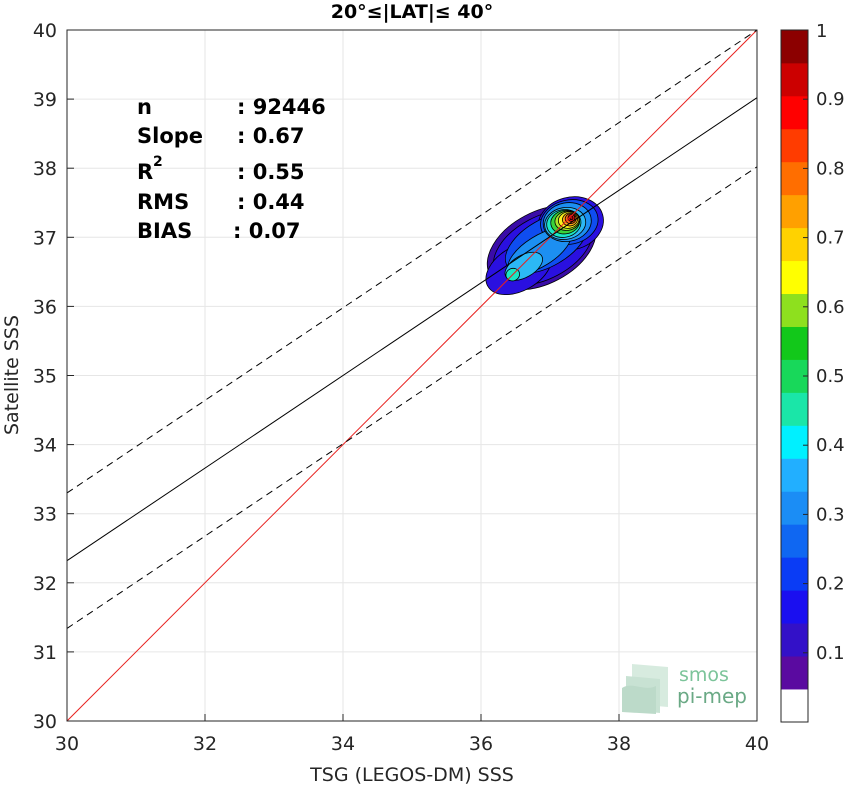 Image resolution: width=849 pixels, height=787 pixels. Describe the element at coordinates (271, 202) in the screenshot. I see `stat-value-rms: : 0.44` at that location.